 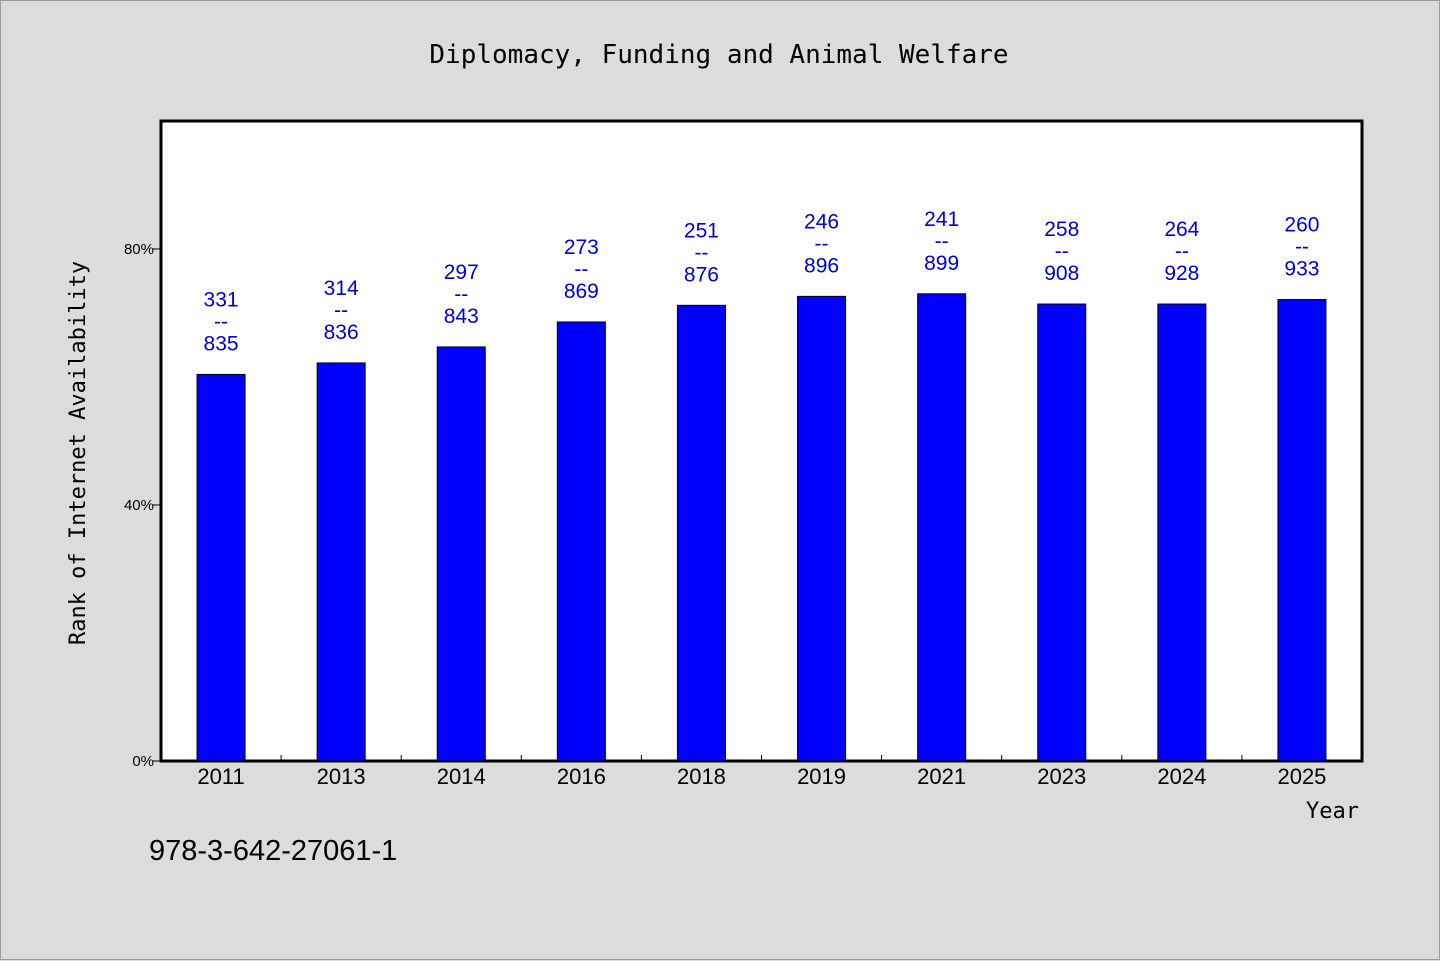 I want to click on y-axis: 0% 40% 80%, so click(x=142, y=505).